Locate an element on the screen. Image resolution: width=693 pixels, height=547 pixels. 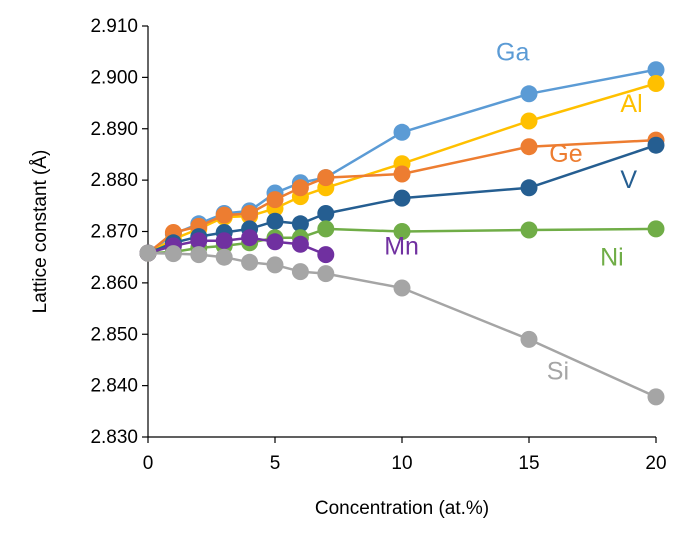
x-tick-label: 10 is located at coordinates (401, 463).